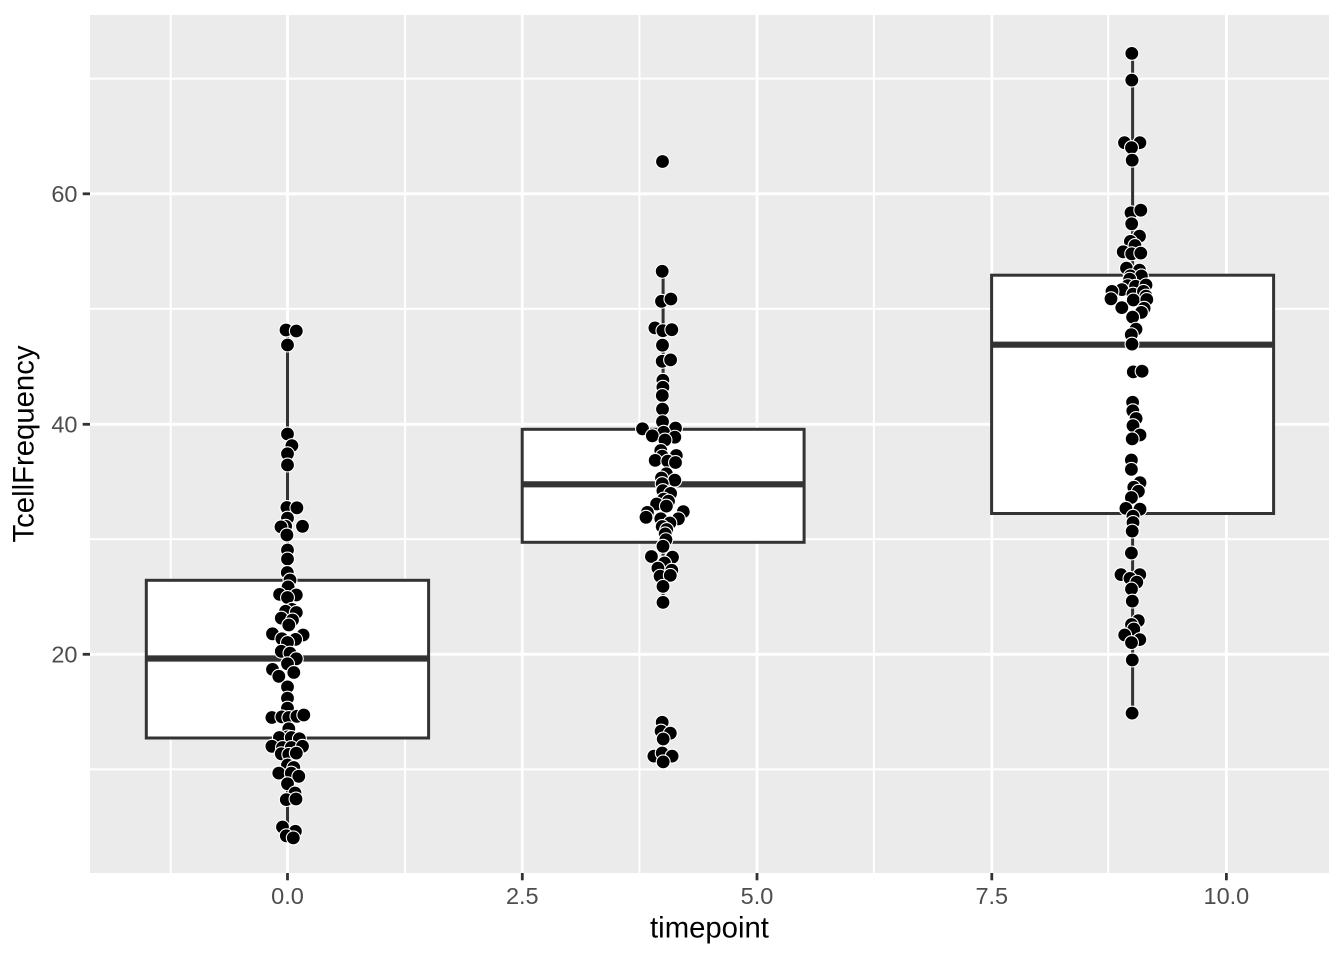 This screenshot has width=1344, height=960. I want to click on svg-text: 7.5, so click(991, 896).